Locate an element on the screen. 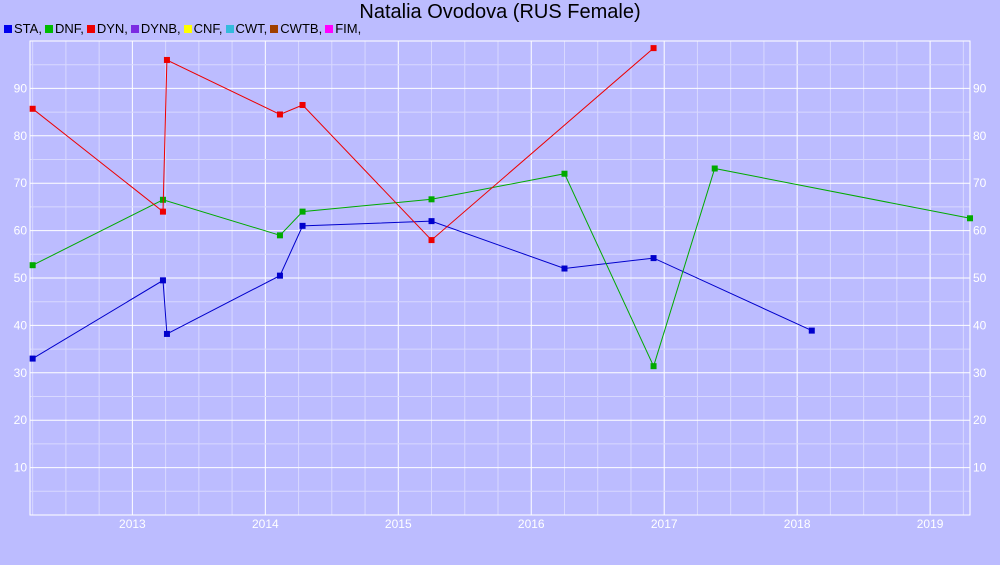 The width and height of the screenshot is (1000, 565). y-tick-label-left: 60 is located at coordinates (21, 231).